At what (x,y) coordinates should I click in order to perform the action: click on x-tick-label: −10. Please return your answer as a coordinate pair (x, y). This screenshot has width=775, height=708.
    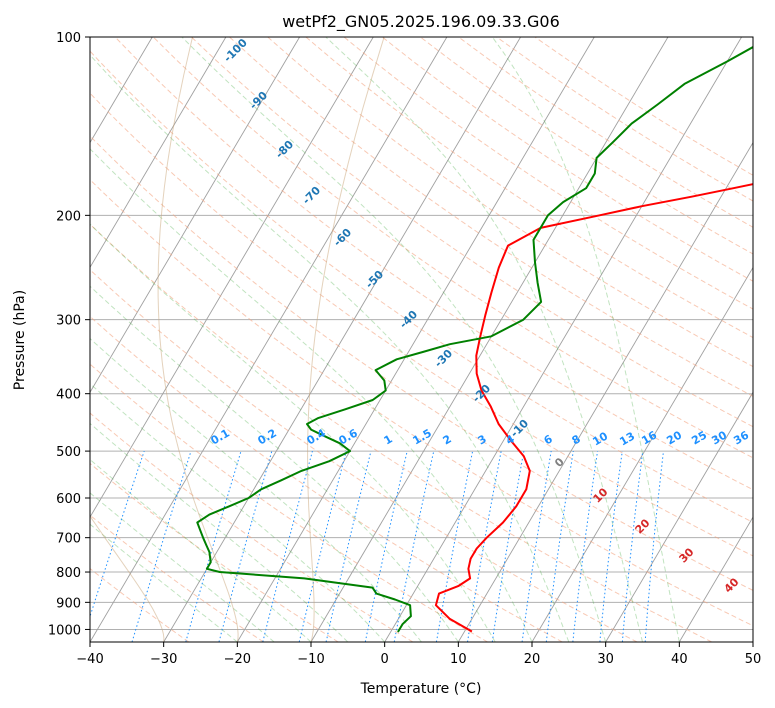
    Looking at the image, I should click on (310, 659).